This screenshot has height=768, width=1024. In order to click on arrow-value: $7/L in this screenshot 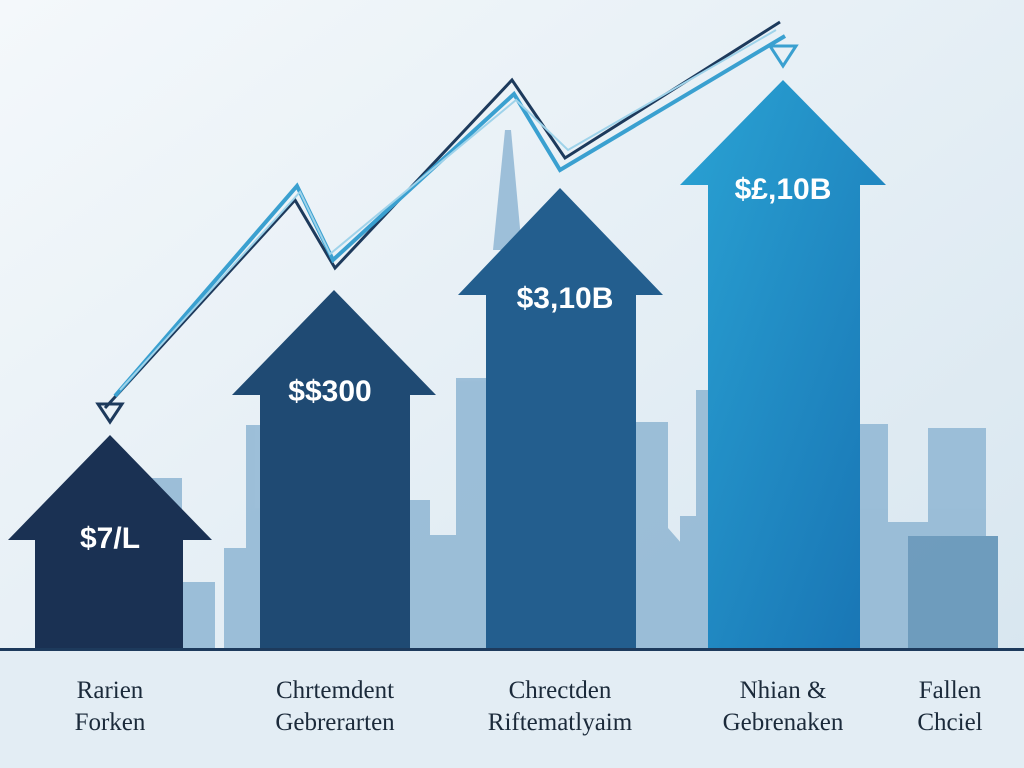, I will do `click(110, 538)`.